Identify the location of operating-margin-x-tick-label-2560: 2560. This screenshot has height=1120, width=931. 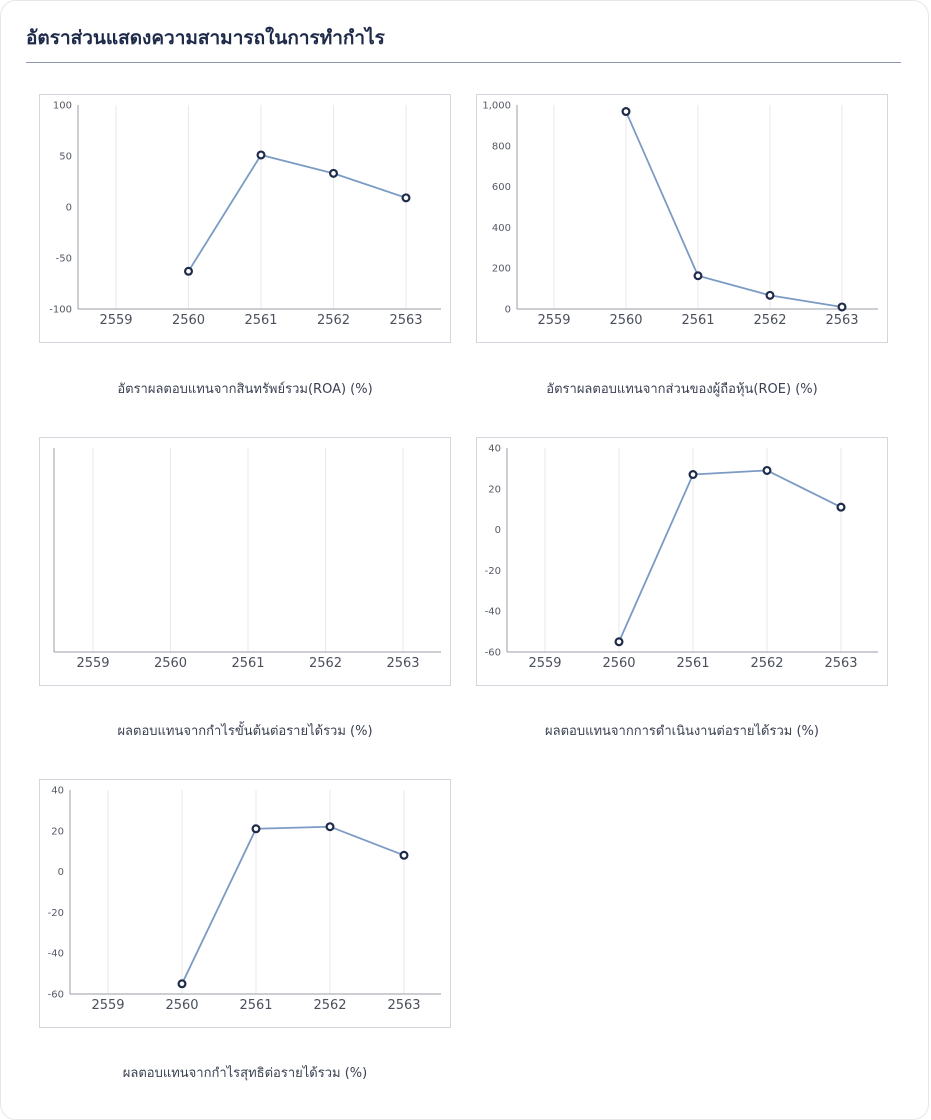
(618, 663).